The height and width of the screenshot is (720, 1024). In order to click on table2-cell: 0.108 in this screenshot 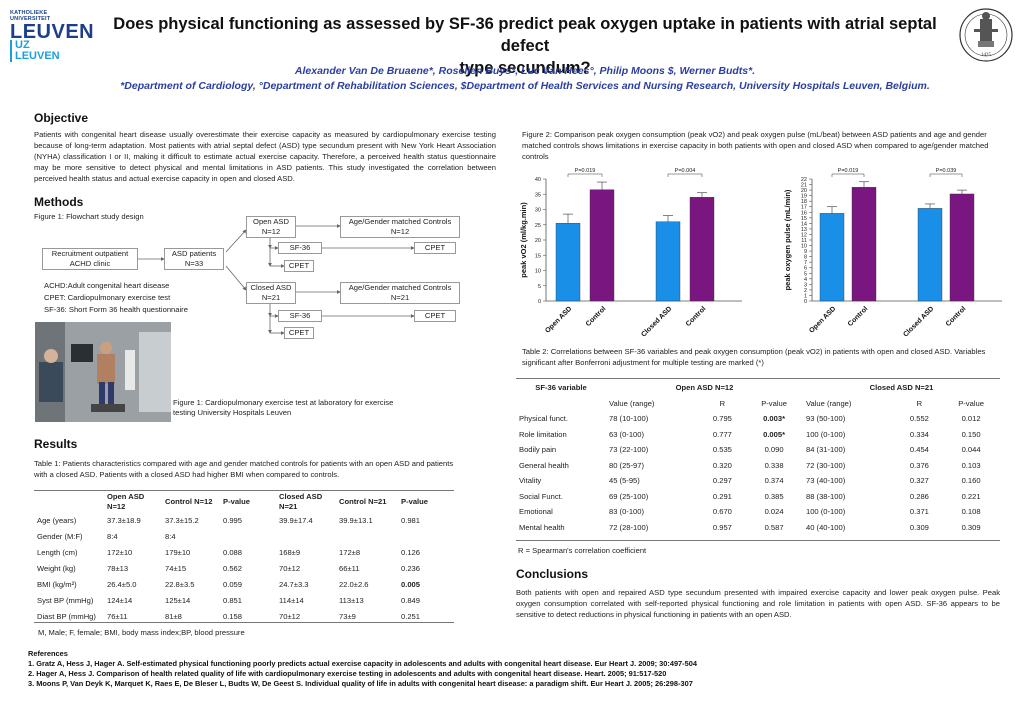, I will do `click(971, 512)`.